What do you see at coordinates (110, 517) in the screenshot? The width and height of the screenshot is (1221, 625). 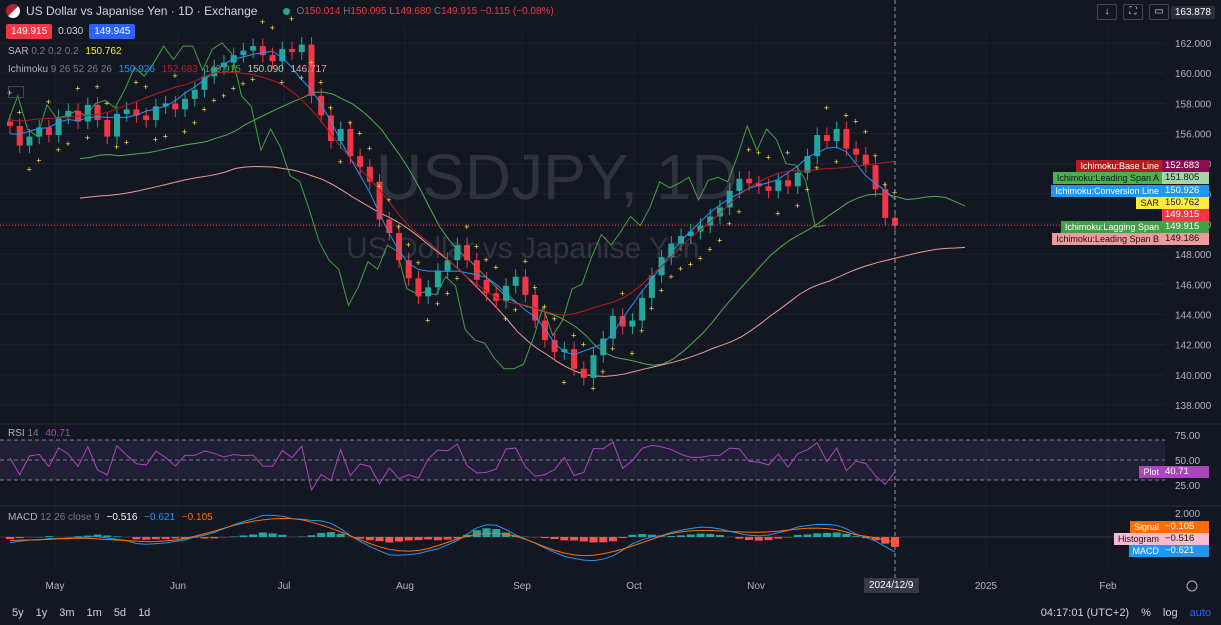 I see `macd-legend: MACD 12 26 close 9 −0.516 −0.621 −0.105` at bounding box center [110, 517].